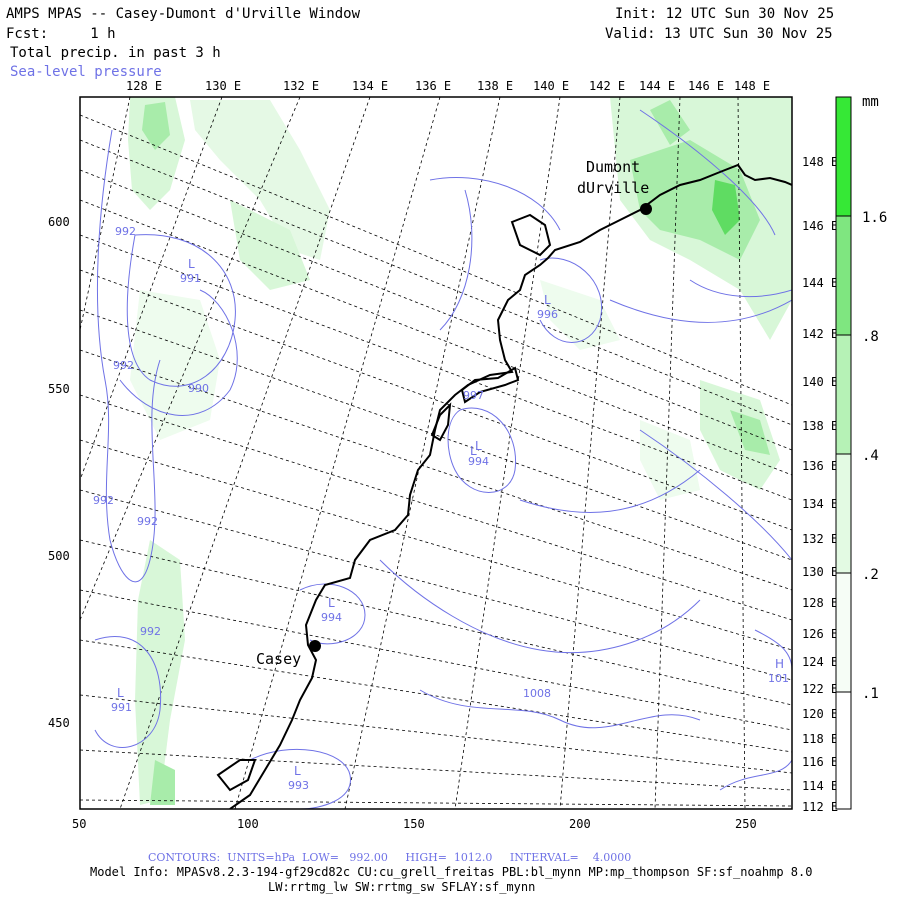 The width and height of the screenshot is (900, 900). I want to click on x-tick-labels: 50 100 150 200 250, so click(414, 824).